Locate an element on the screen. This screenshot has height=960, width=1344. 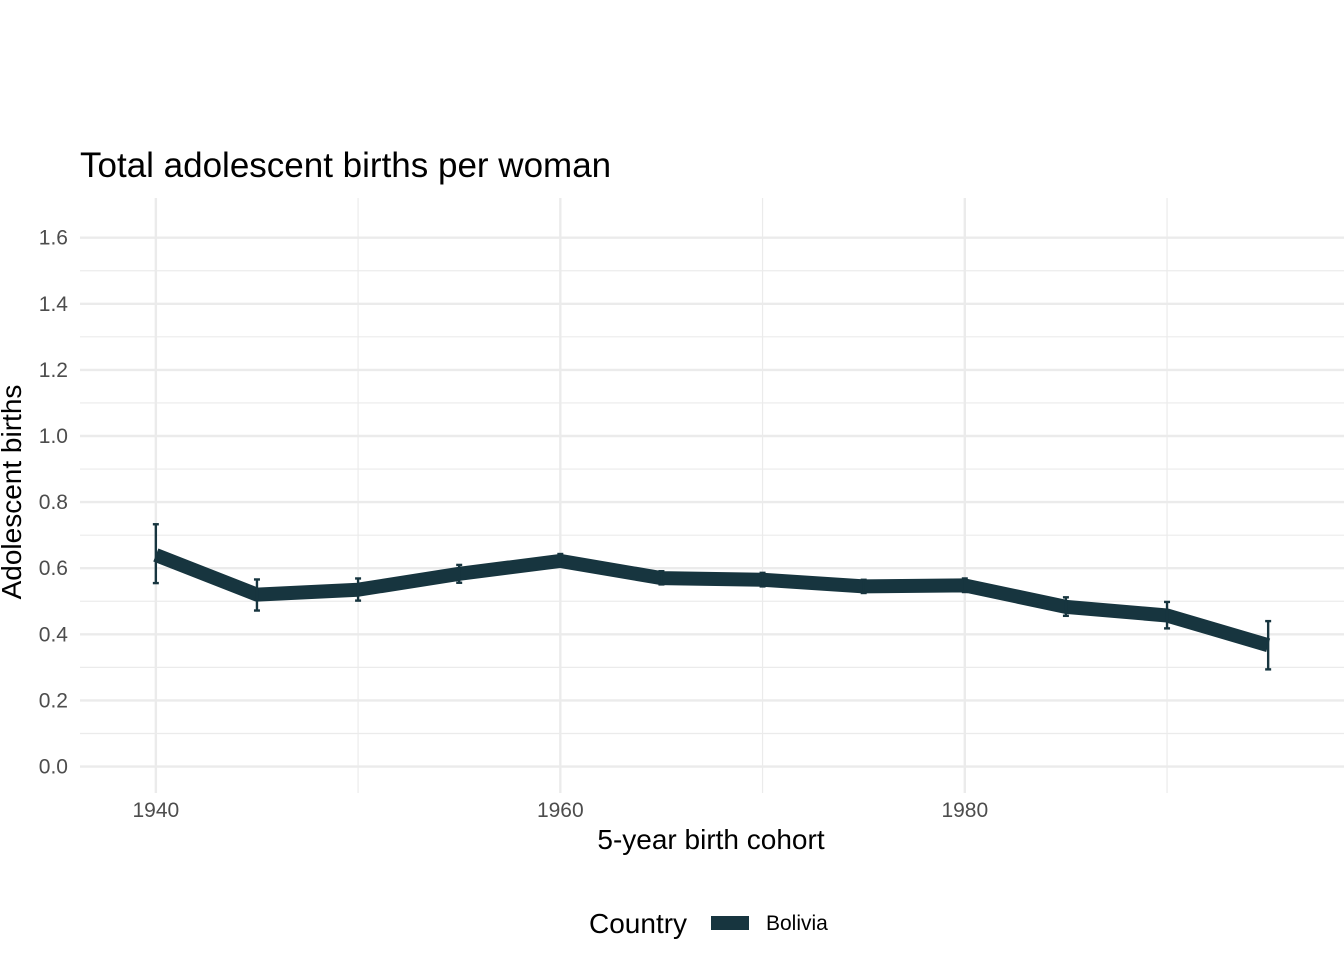
y-axis: 0.0 0.2 0.4 0.6 0.8 1.0 1.2 1.4 1.6 is located at coordinates (54, 503).